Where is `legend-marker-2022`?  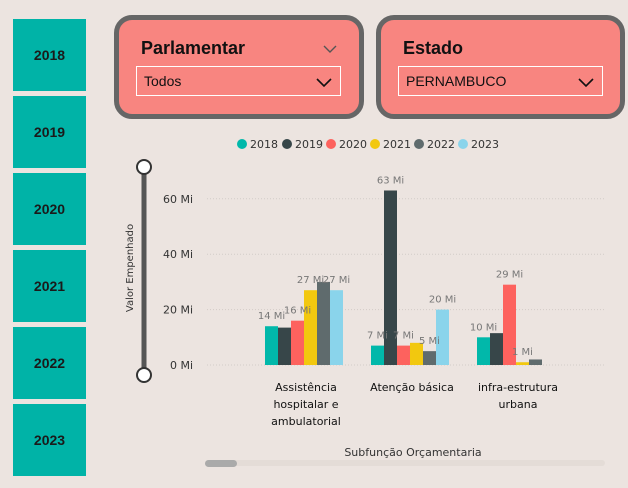 legend-marker-2022 is located at coordinates (419, 144).